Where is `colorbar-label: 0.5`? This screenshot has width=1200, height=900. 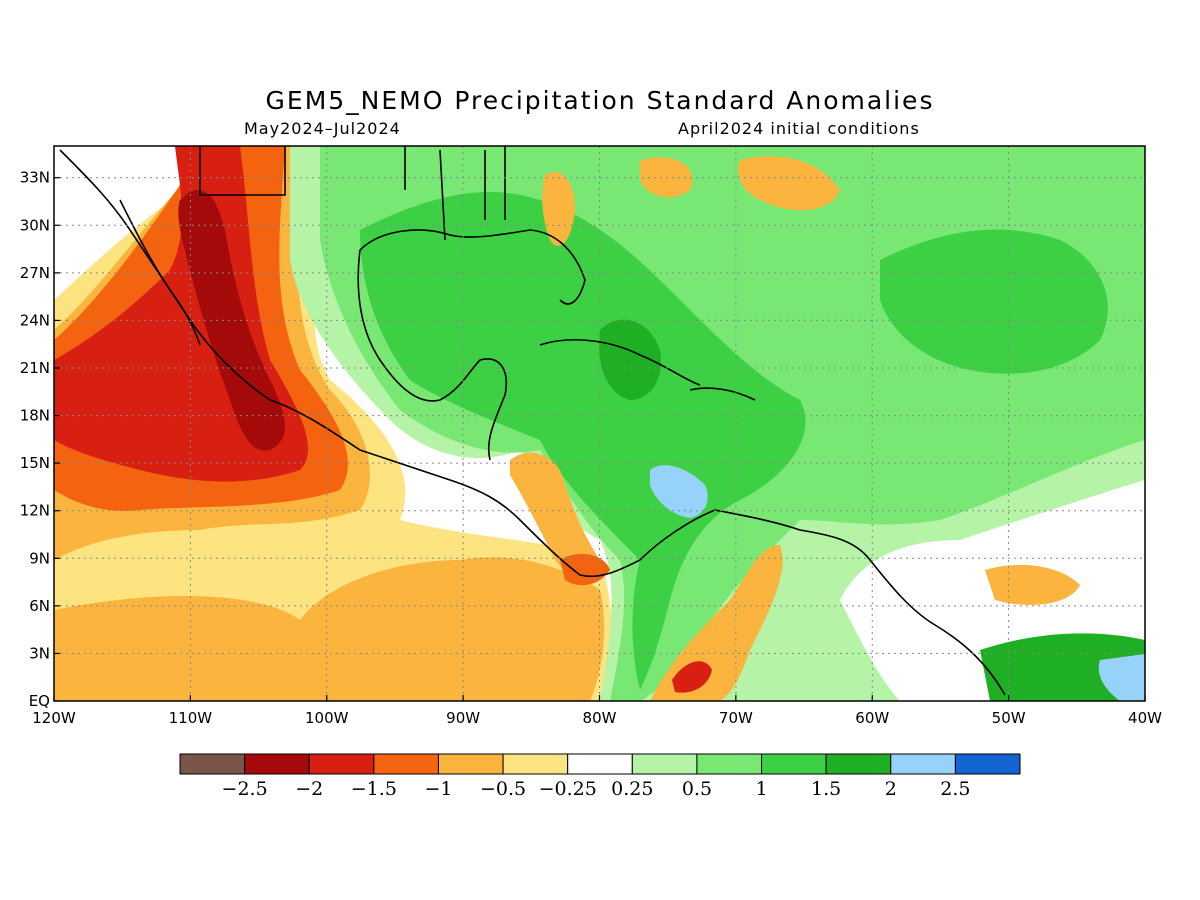 colorbar-label: 0.5 is located at coordinates (697, 789).